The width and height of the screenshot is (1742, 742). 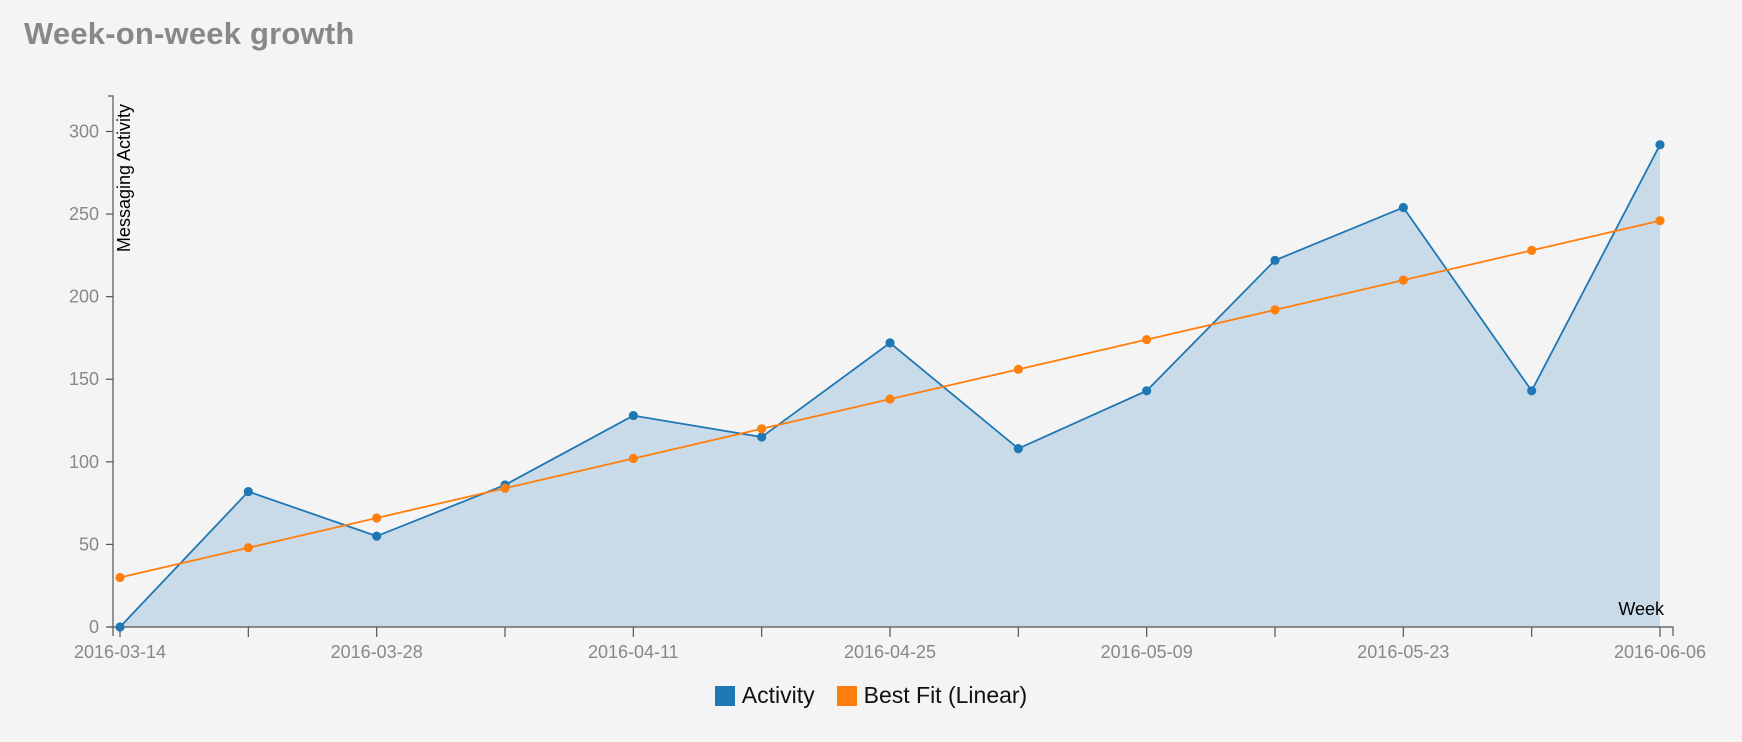 I want to click on y-tick-label: 250, so click(x=84, y=214).